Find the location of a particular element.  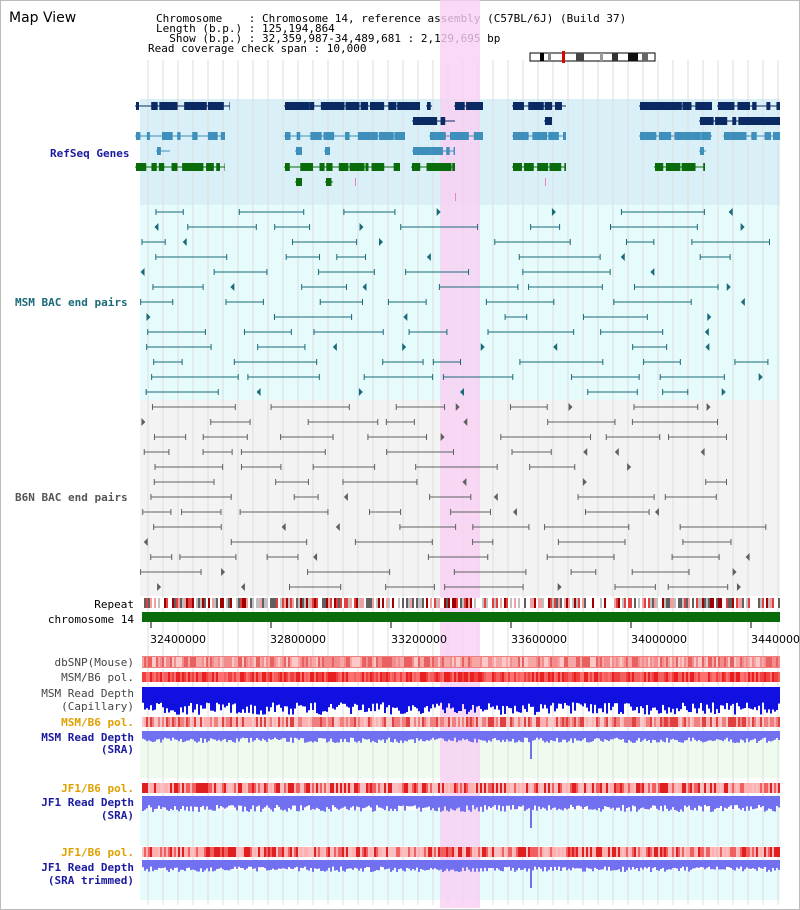

gene-row-3-strand is located at coordinates (431, 136).